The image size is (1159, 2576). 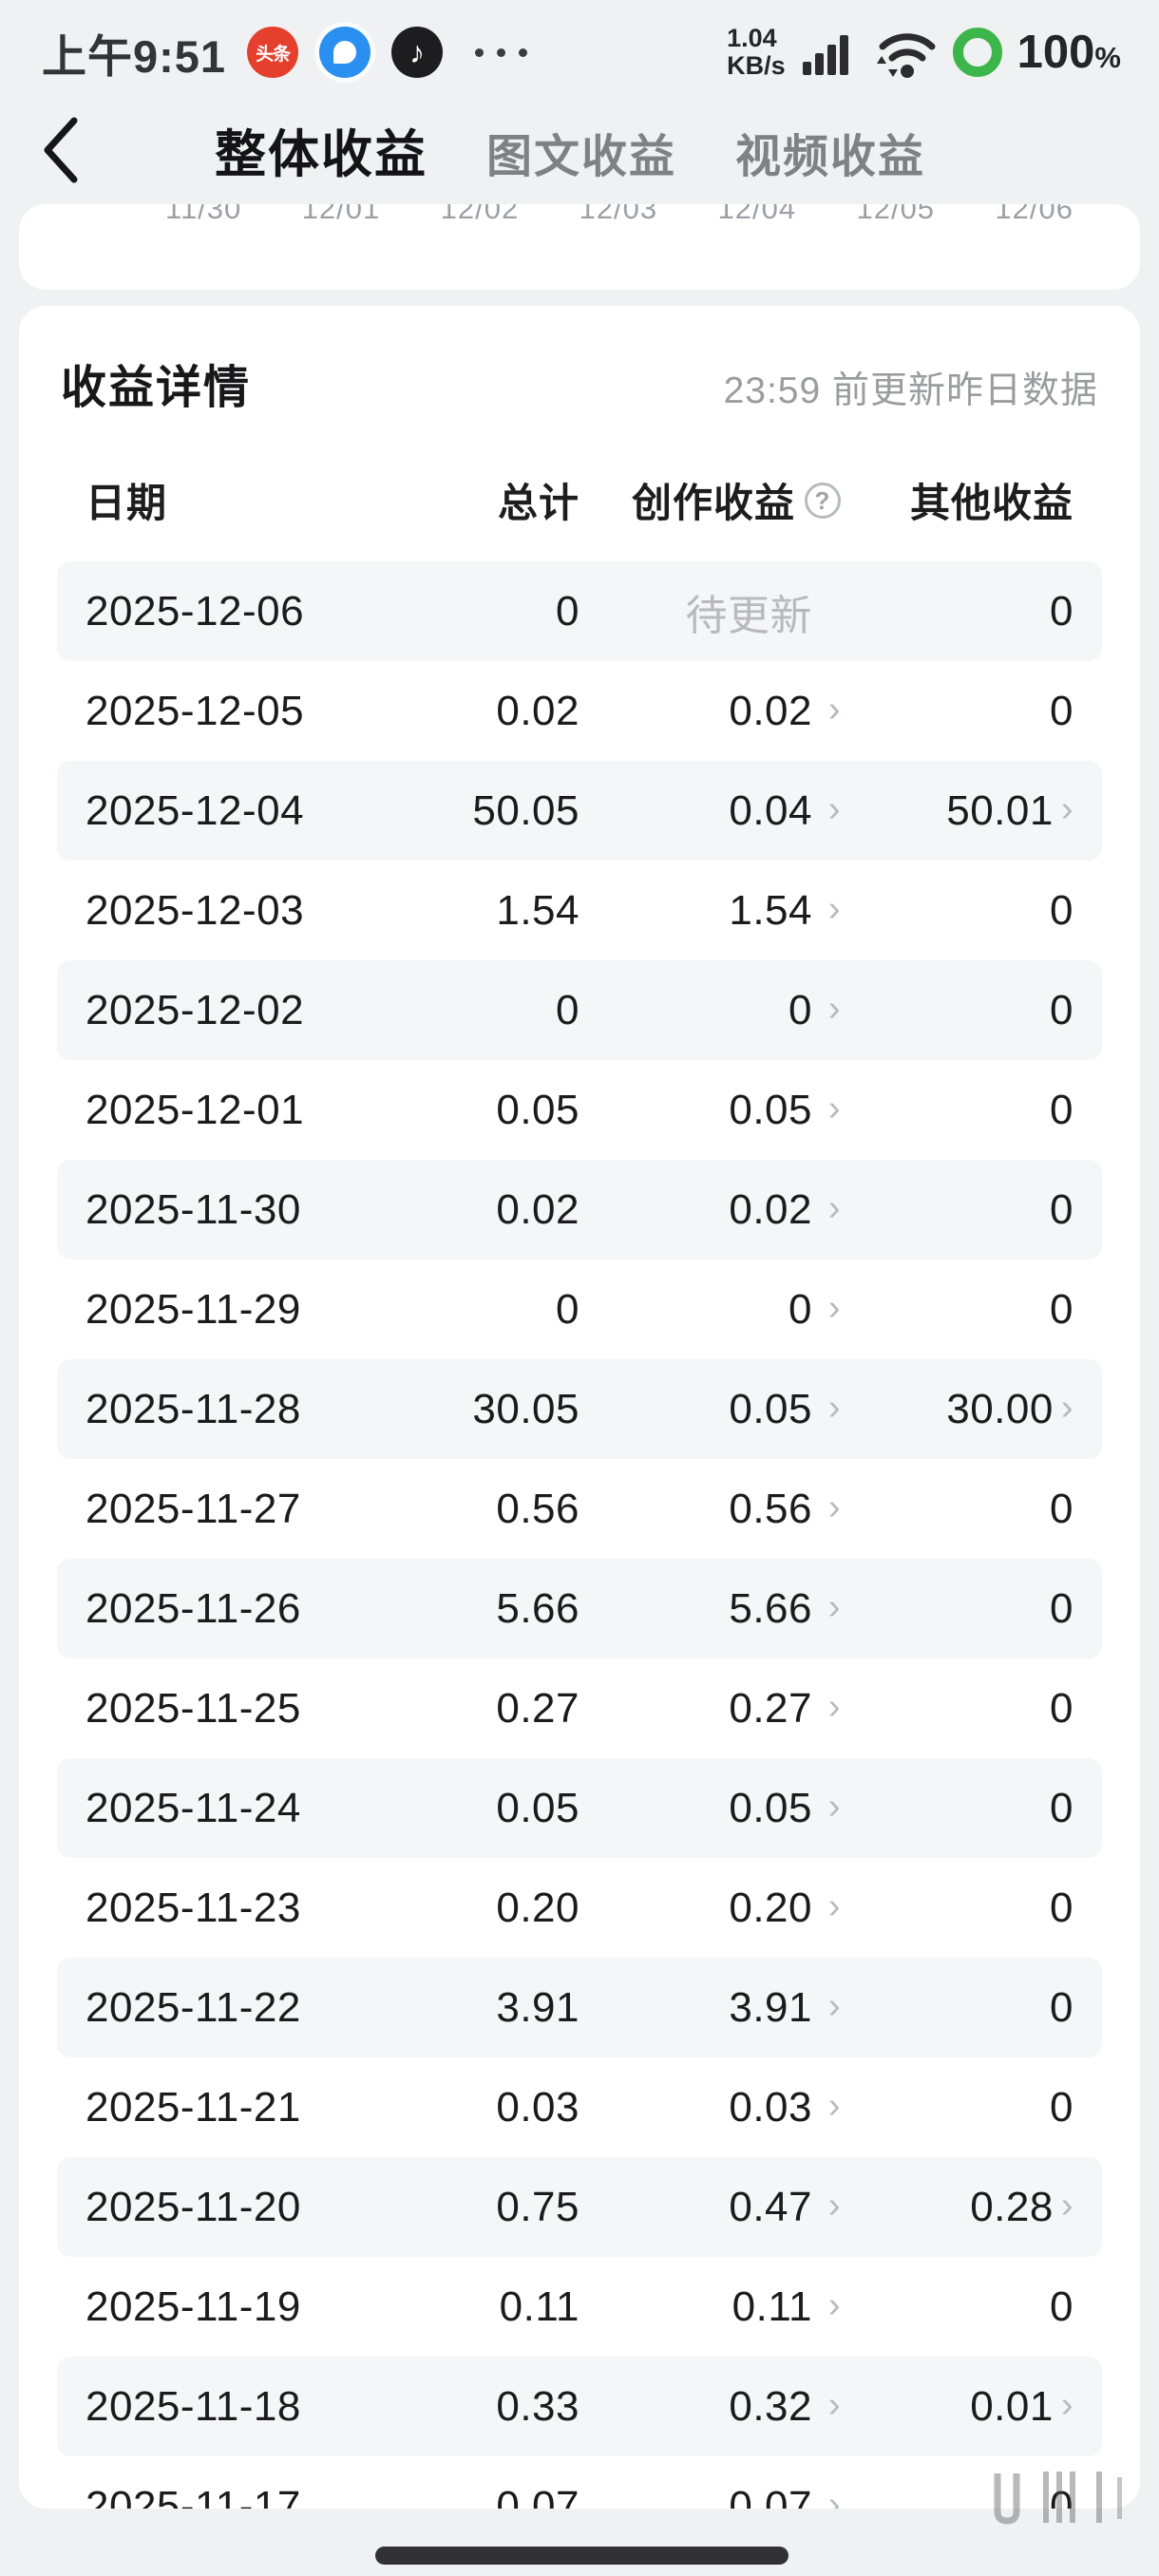 I want to click on row-creation-cell: 0.11 ›, so click(x=710, y=2307).